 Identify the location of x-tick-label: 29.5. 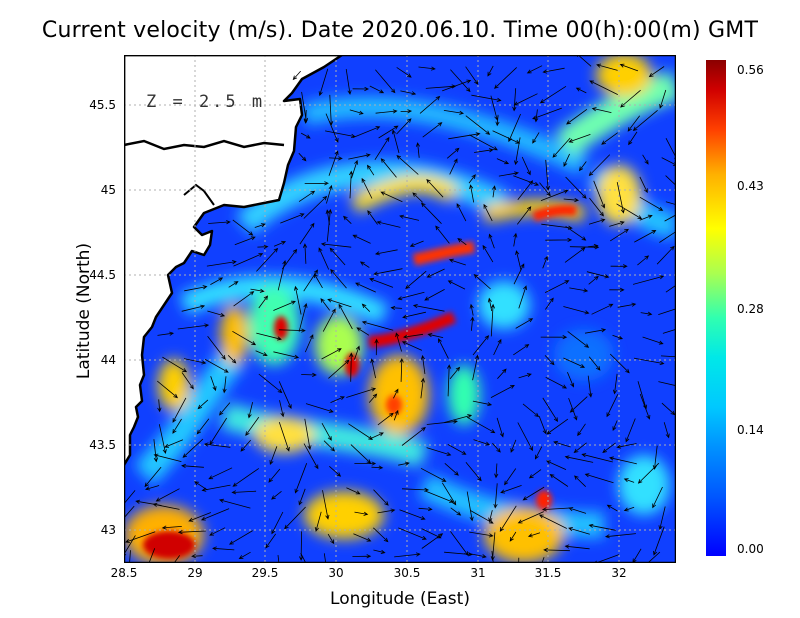
(265, 573).